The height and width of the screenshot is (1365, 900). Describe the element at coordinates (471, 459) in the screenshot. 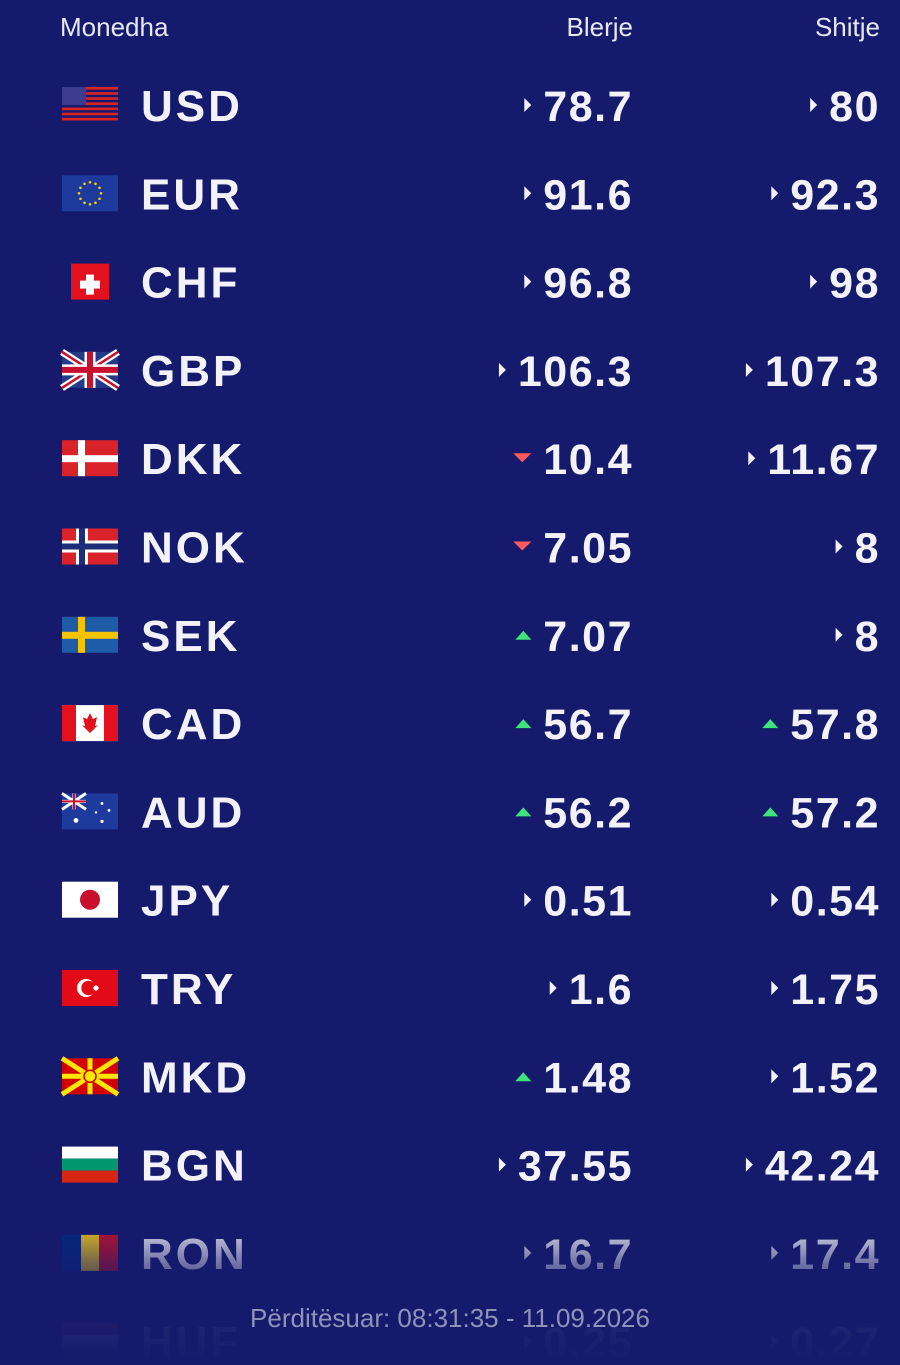

I see `rate-row: DKK 10.4 11.67` at that location.